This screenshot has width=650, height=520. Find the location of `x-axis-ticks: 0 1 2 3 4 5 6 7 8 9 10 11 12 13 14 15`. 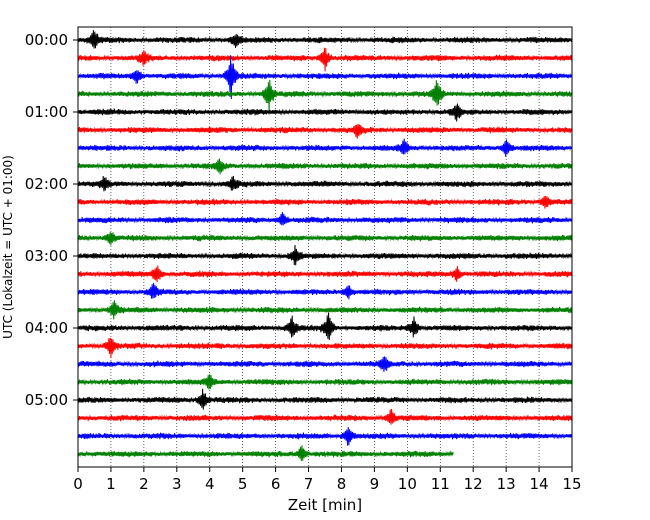

x-axis-ticks: 0 1 2 3 4 5 6 7 8 9 10 11 12 13 14 15 is located at coordinates (327, 480).